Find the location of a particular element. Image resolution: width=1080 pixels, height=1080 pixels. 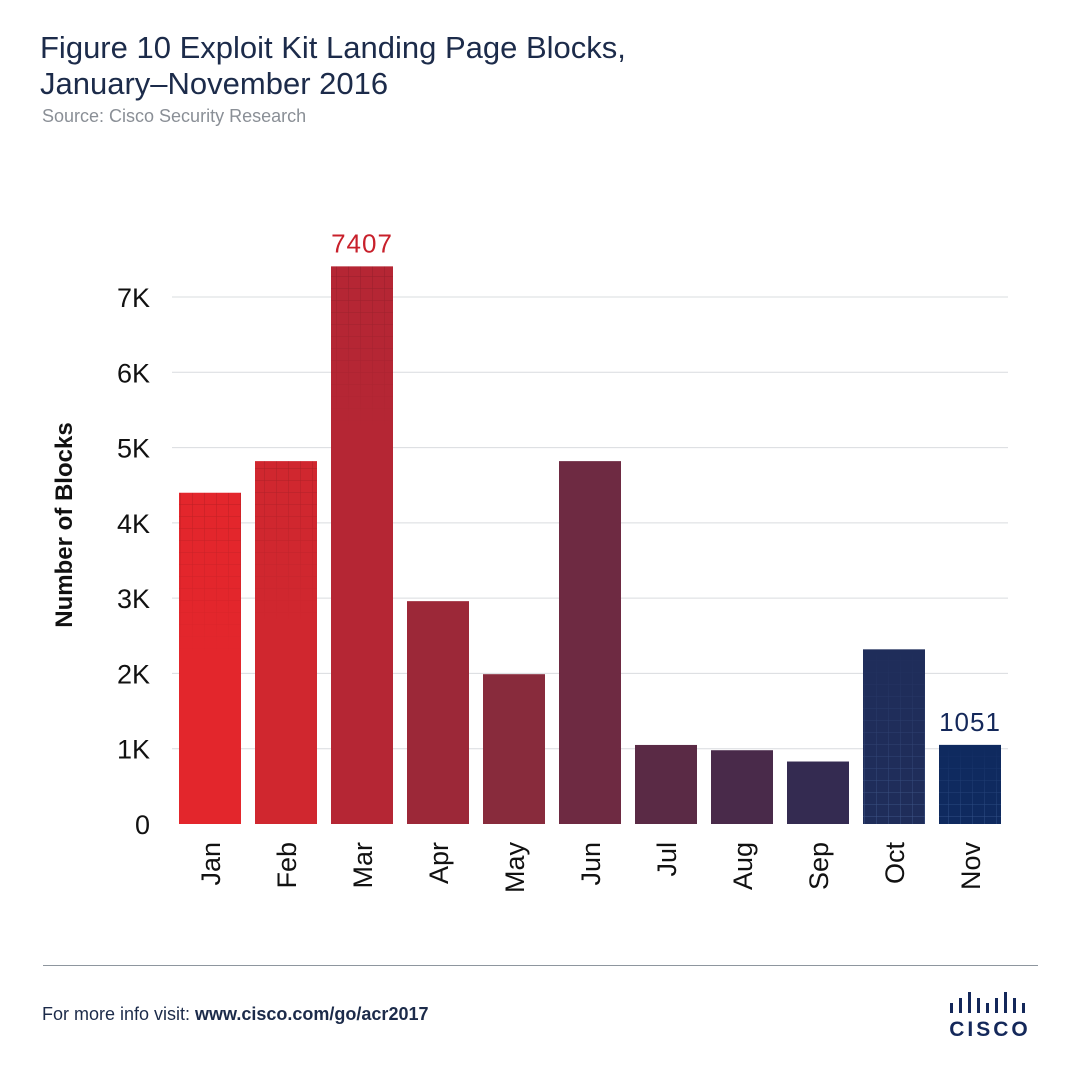

cisco-bars-icon is located at coordinates (987, 1002).